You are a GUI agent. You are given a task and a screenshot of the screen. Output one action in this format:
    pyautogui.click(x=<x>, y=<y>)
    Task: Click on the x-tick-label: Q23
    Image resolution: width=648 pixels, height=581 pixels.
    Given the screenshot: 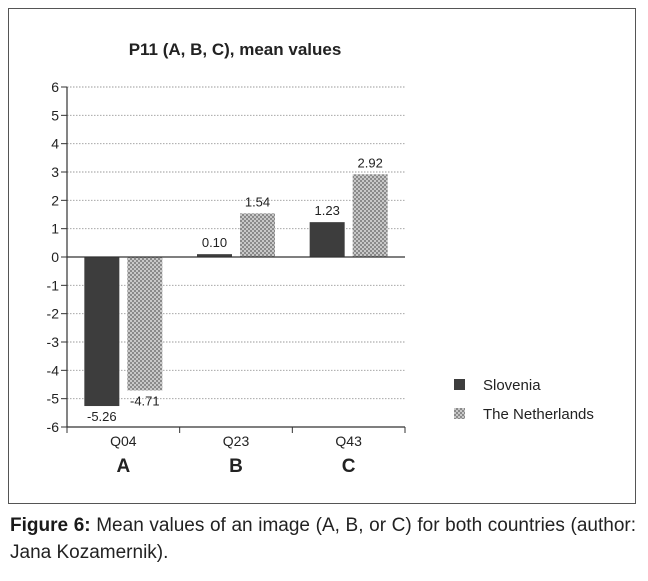 What is the action you would take?
    pyautogui.click(x=236, y=441)
    